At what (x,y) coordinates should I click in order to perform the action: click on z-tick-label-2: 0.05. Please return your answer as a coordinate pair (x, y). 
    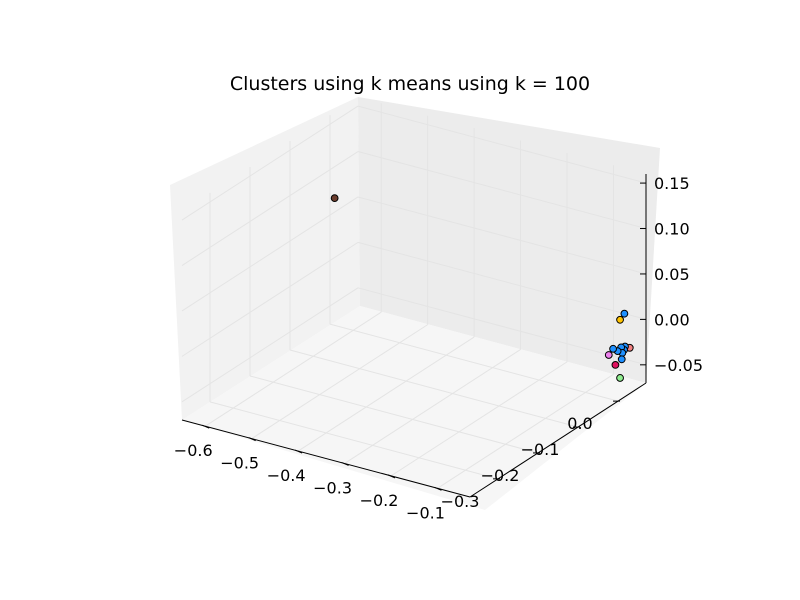
    Looking at the image, I should click on (672, 274).